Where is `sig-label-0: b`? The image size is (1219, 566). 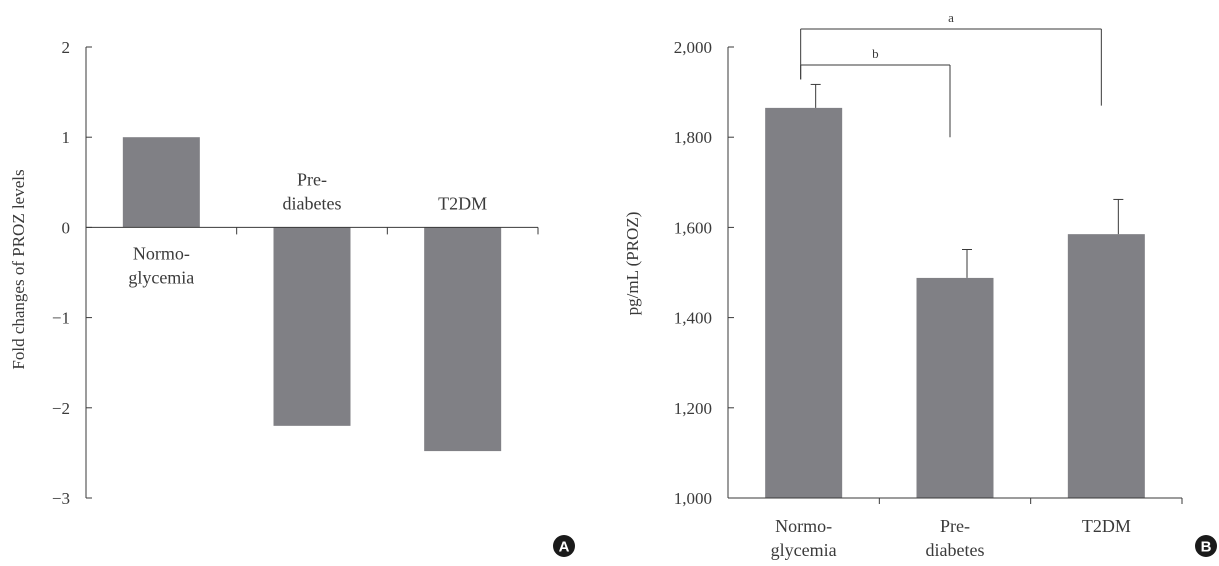
sig-label-0: b is located at coordinates (875, 53).